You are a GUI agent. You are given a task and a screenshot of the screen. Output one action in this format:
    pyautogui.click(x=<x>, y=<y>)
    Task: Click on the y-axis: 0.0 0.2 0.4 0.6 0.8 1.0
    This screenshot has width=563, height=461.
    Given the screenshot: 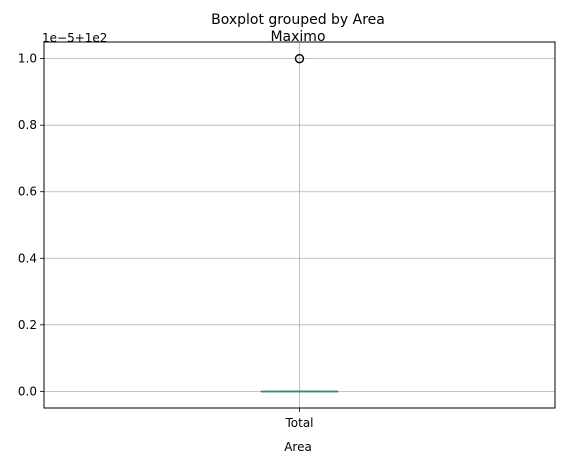 What is the action you would take?
    pyautogui.click(x=31, y=225)
    